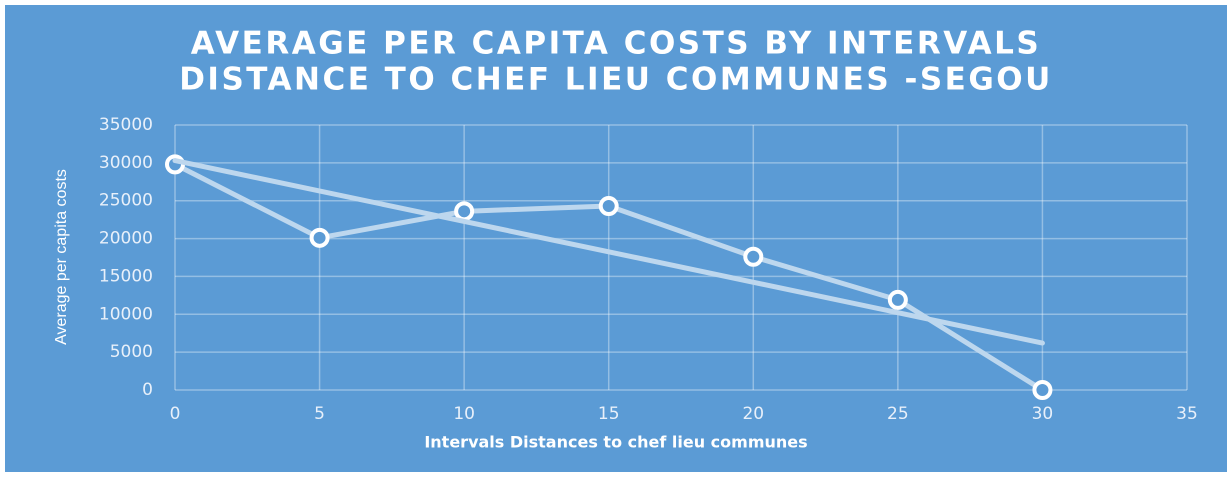  I want to click on y-tick-label: 0, so click(147, 390).